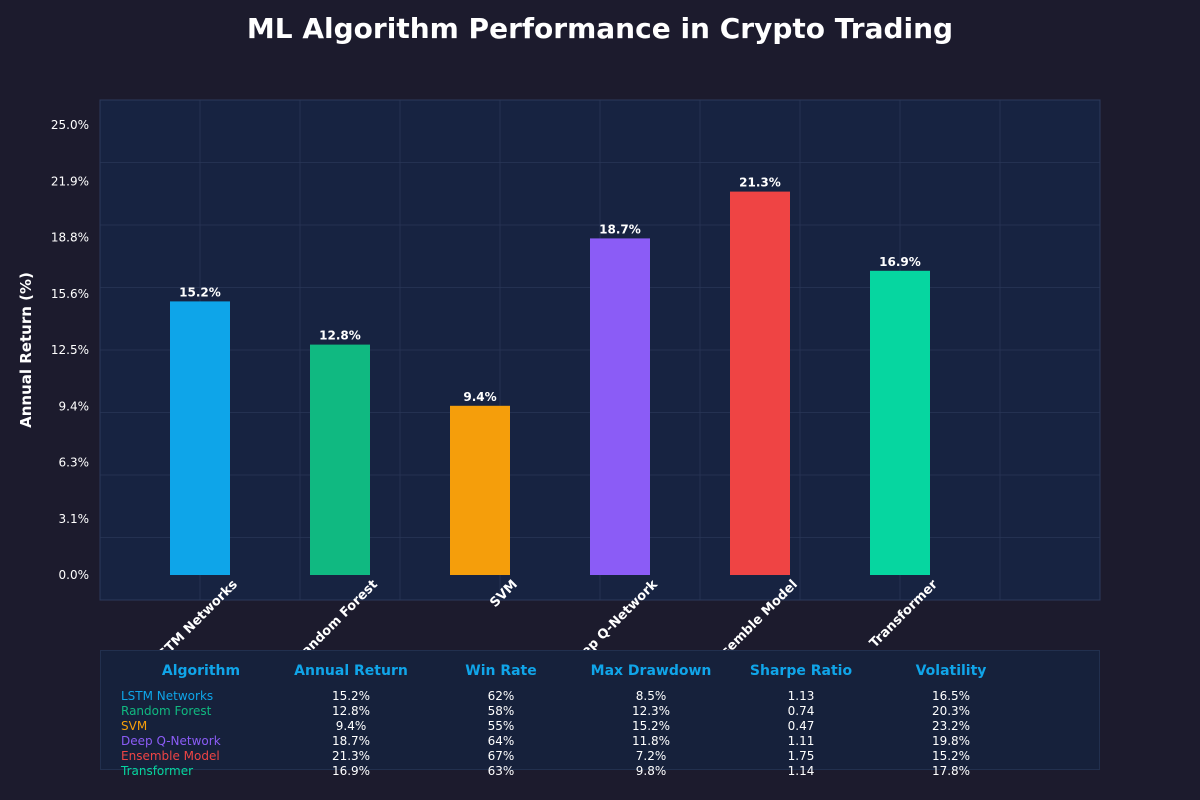 Image resolution: width=1200 pixels, height=800 pixels. What do you see at coordinates (351, 771) in the screenshot?
I see `table-cell: 16.9%` at bounding box center [351, 771].